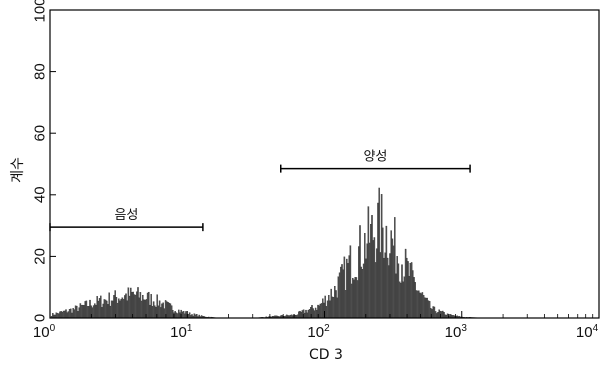 The width and height of the screenshot is (608, 366). I want to click on y-axis: 0 20 40 60 80 100, so click(44, 161).